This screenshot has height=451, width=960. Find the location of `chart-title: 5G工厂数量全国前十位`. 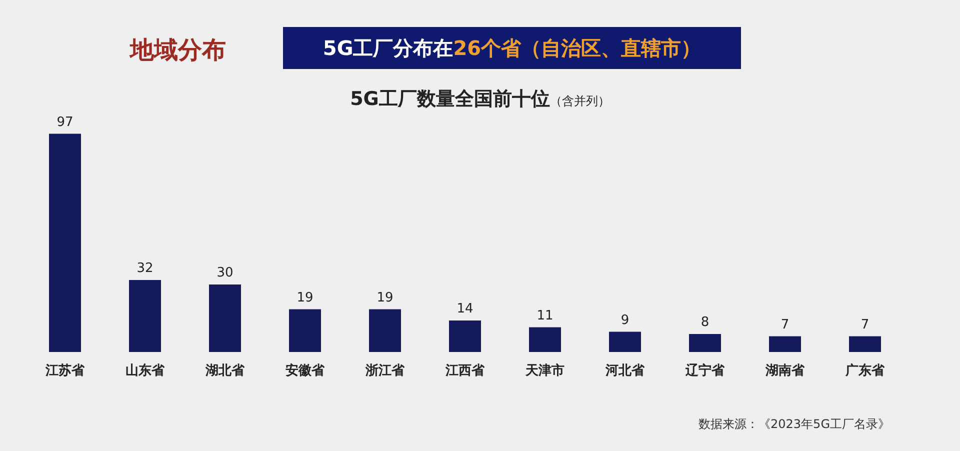

chart-title: 5G工厂数量全国前十位 is located at coordinates (450, 99).